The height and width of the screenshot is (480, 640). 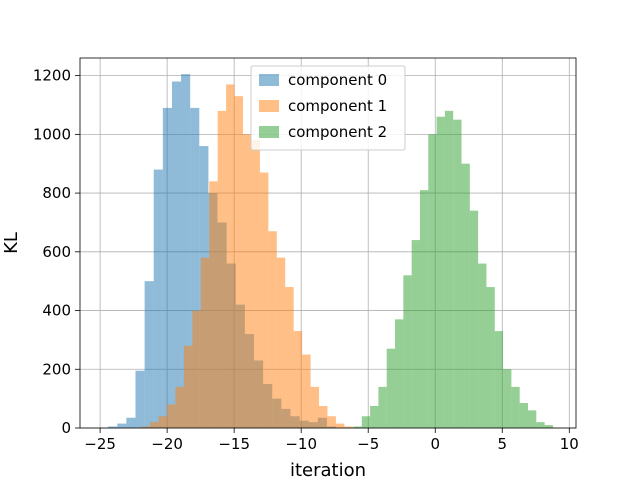 What do you see at coordinates (52, 134) in the screenshot?
I see `y-tick-label: 1000` at bounding box center [52, 134].